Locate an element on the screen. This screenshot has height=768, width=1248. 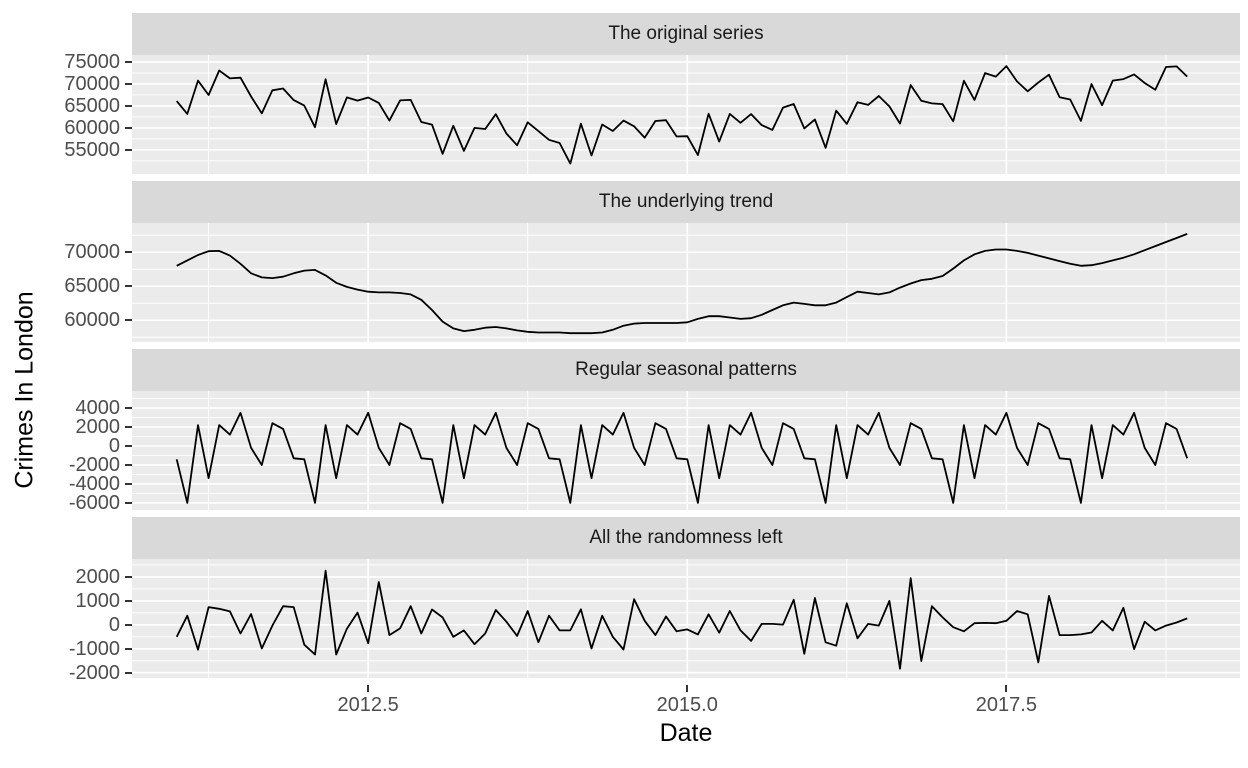
y-tick-label: 75000 is located at coordinates (92, 62).